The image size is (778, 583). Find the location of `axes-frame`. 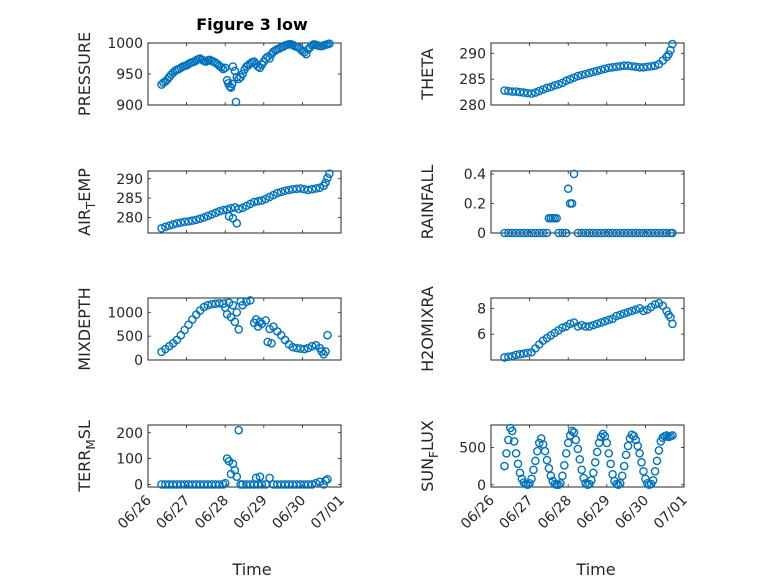

axes-frame is located at coordinates (587, 202).